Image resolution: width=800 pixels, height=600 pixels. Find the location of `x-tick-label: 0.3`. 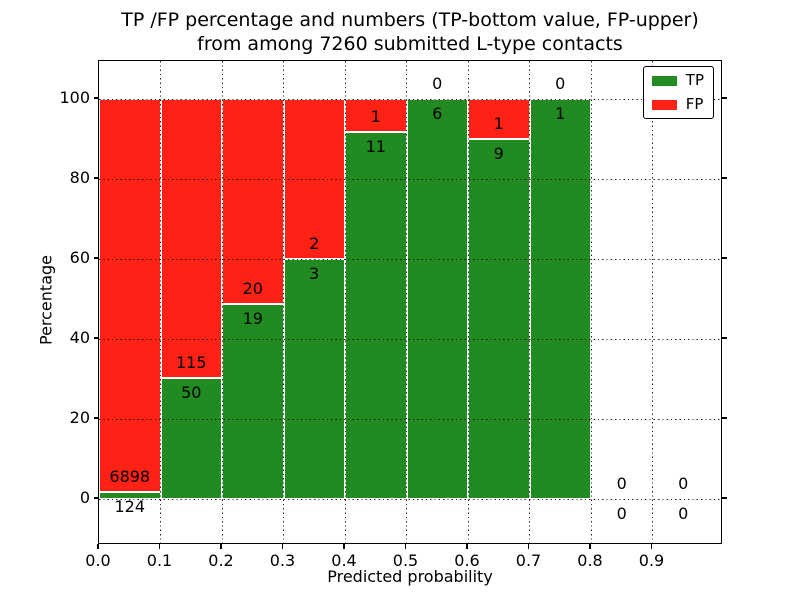

x-tick-label: 0.3 is located at coordinates (282, 560).